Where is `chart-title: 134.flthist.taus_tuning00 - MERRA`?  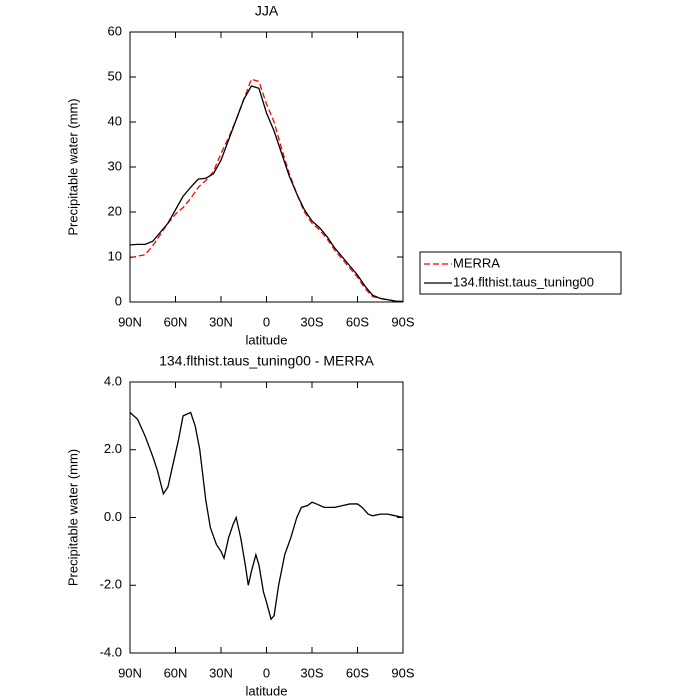 chart-title: 134.flthist.taus_tuning00 - MERRA is located at coordinates (266, 361).